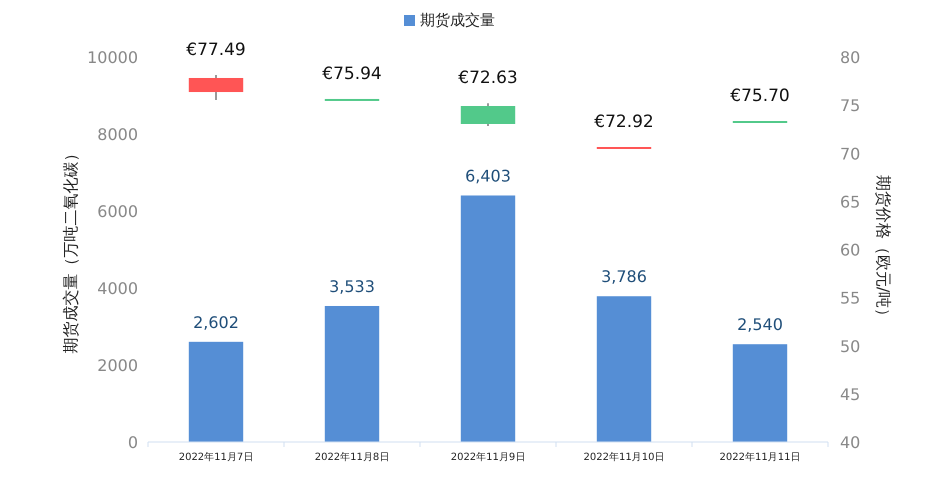 The height and width of the screenshot is (478, 926). Describe the element at coordinates (352, 457) in the screenshot. I see `x-tick-label: 2022年11月8日` at that location.